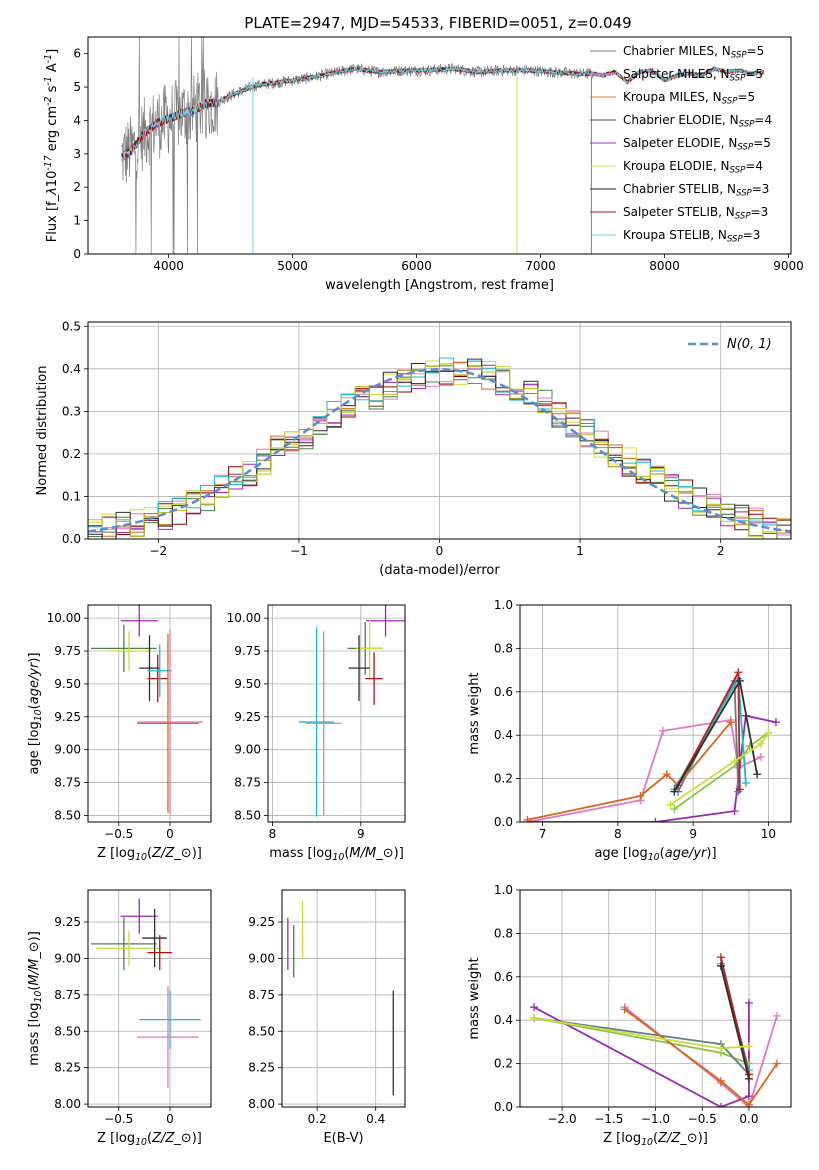 The height and width of the screenshot is (1170, 819). What do you see at coordinates (77, 187) in the screenshot?
I see `y-tick-label: 2` at bounding box center [77, 187].